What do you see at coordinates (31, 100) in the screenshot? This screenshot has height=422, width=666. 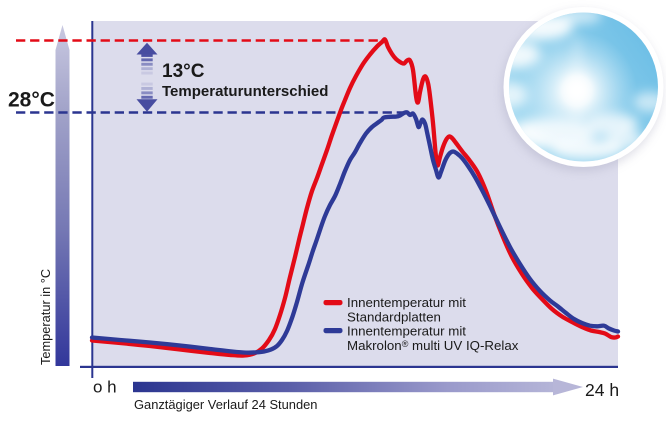 I see `svg-text: 28°C` at bounding box center [31, 100].